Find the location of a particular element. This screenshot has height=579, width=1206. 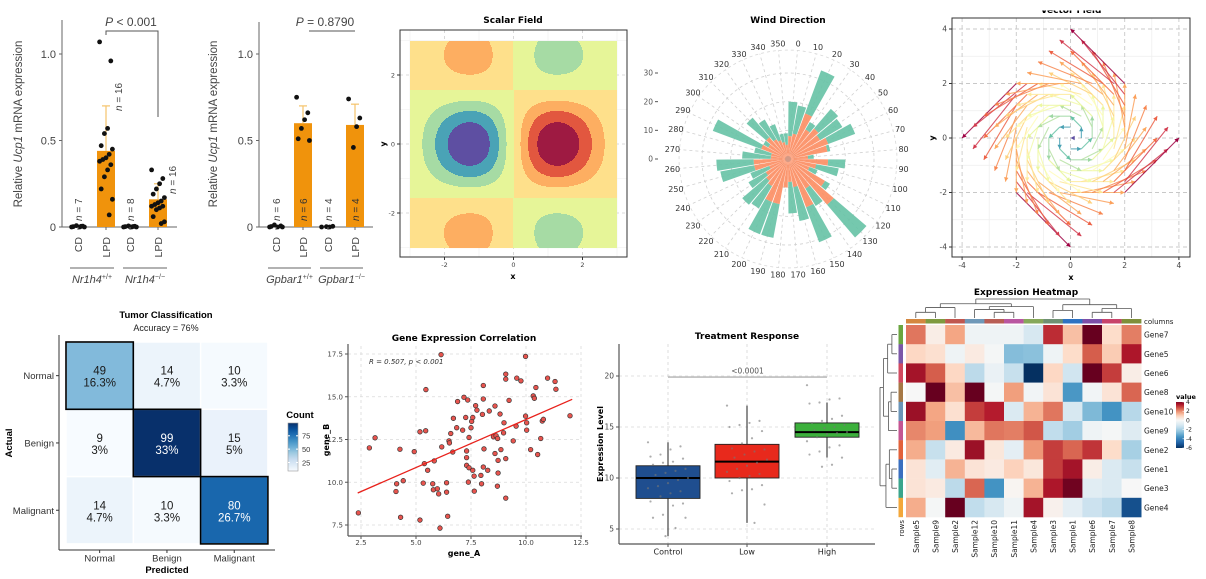

text-span: n is located at coordinates (79, 218).